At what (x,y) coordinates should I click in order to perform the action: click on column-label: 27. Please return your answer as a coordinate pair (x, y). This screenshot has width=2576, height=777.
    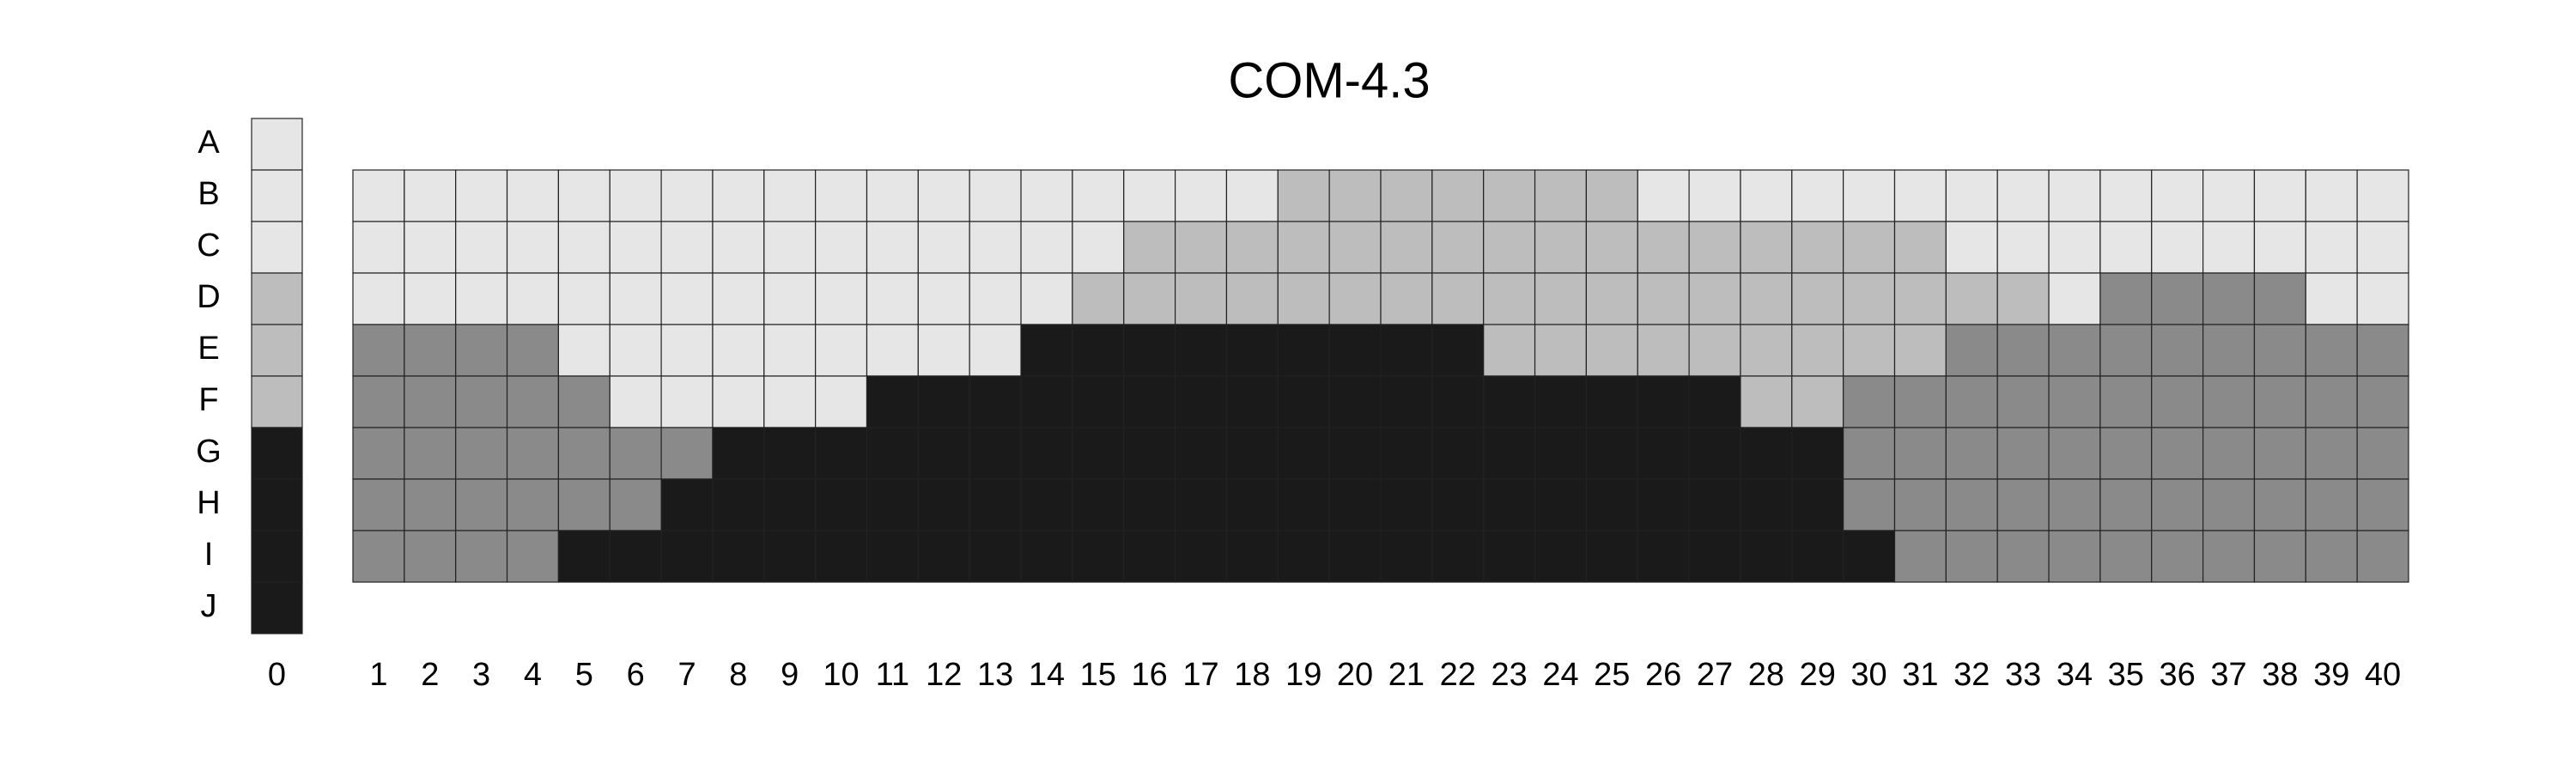
    Looking at the image, I should click on (1715, 675).